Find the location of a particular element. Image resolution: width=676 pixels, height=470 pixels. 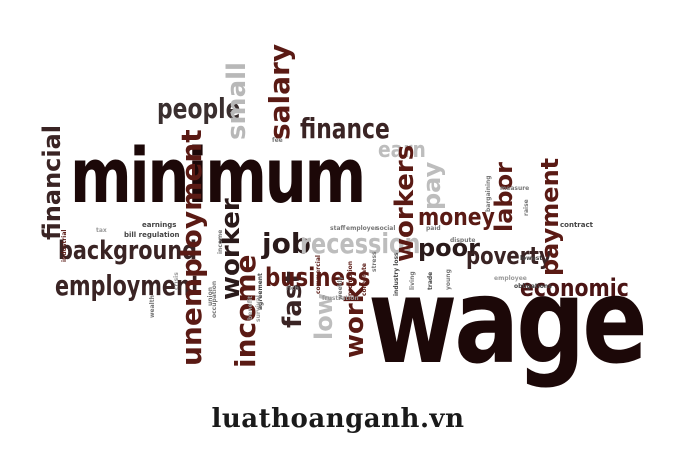

word-business: business is located at coordinates (318, 278).